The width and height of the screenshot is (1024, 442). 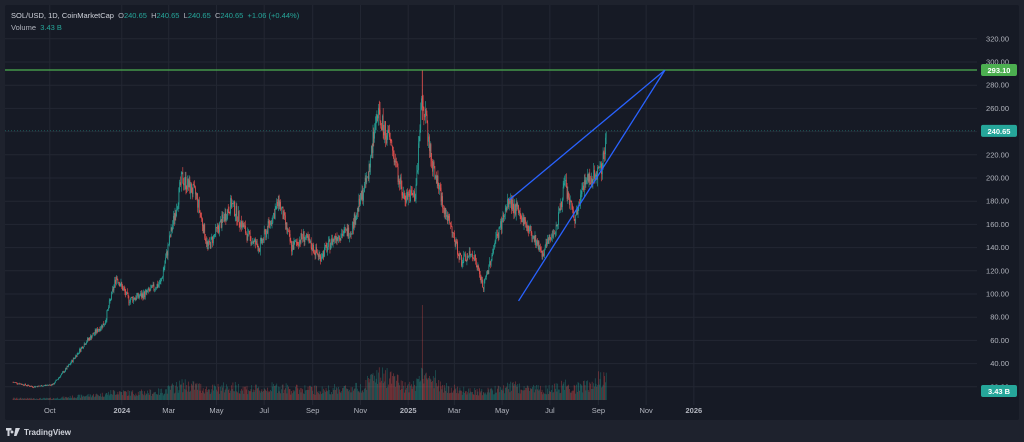 I want to click on volume-badge: 3.43 B, so click(x=999, y=391).